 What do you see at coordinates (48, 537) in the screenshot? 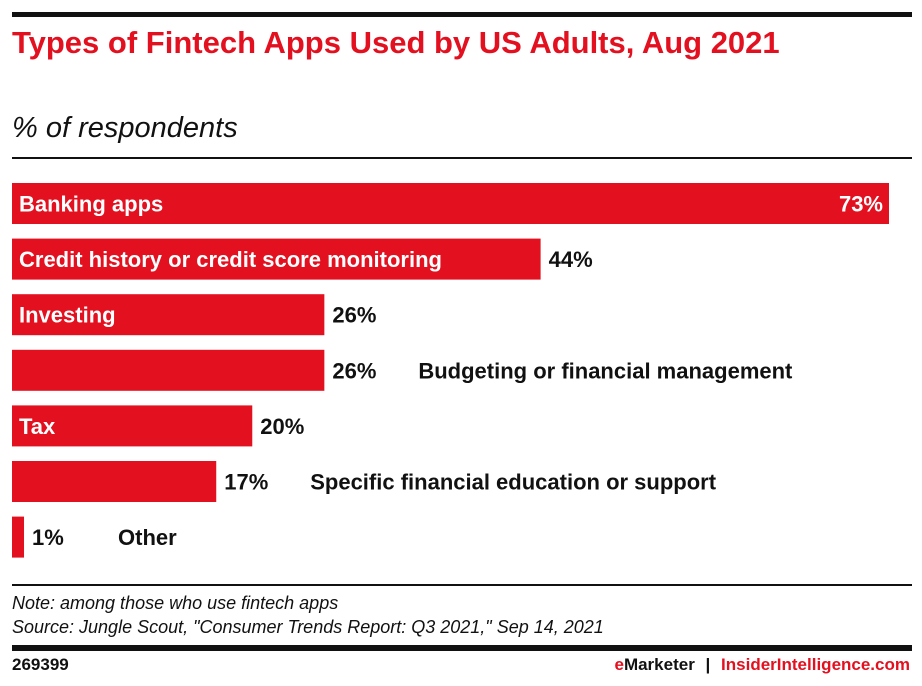
I see `value-label: 1%` at bounding box center [48, 537].